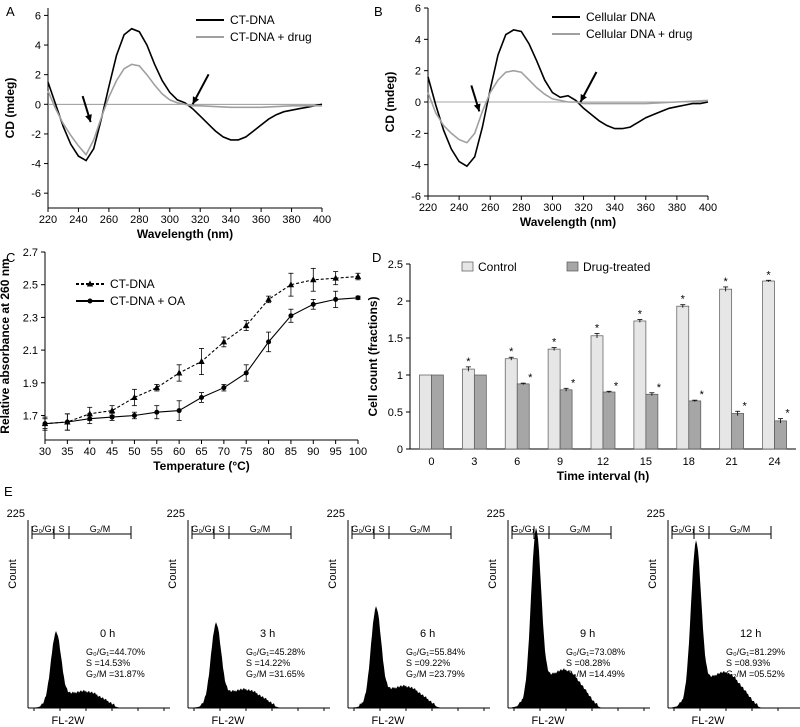 The height and width of the screenshot is (727, 800). Describe the element at coordinates (8, 491) in the screenshot. I see `panel-letter-e: E` at that location.